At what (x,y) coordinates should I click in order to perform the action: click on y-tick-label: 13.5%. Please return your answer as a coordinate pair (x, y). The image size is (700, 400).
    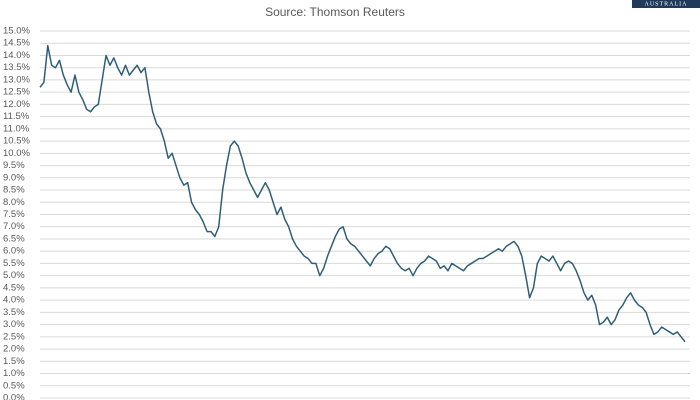
    Looking at the image, I should click on (16, 67).